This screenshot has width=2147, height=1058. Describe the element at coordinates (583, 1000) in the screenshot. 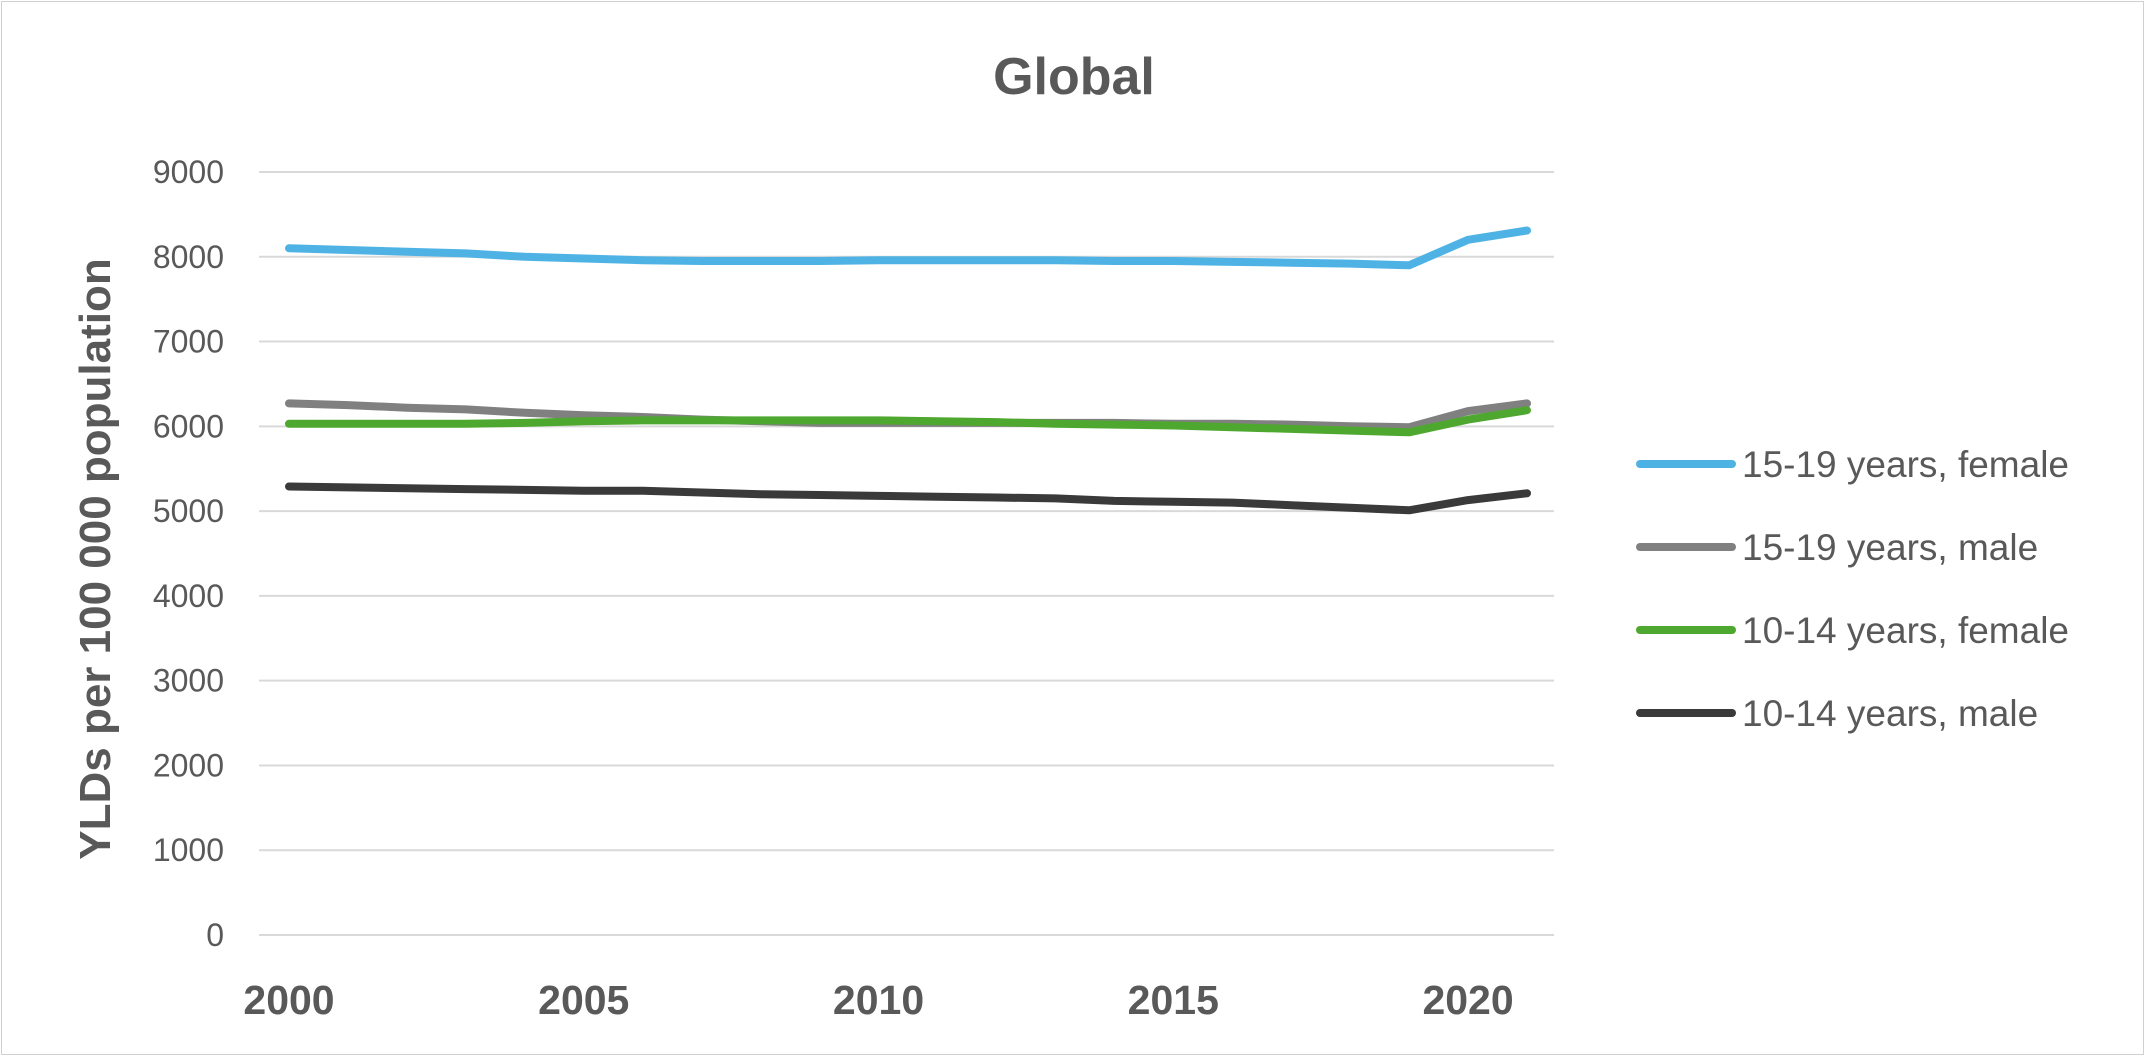

I see `x-tick-label: 2005` at that location.